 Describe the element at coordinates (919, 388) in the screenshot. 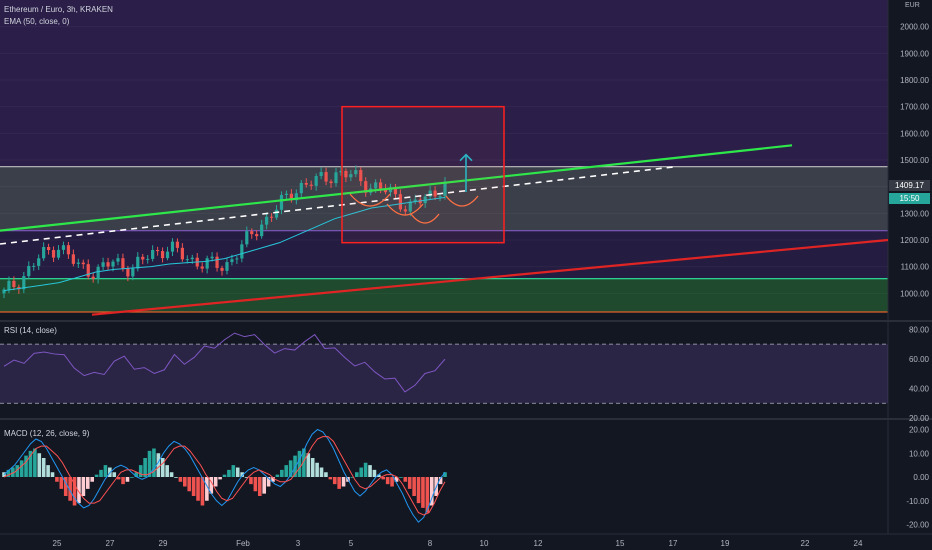

I see `rsi-tick-label: 40.00` at that location.